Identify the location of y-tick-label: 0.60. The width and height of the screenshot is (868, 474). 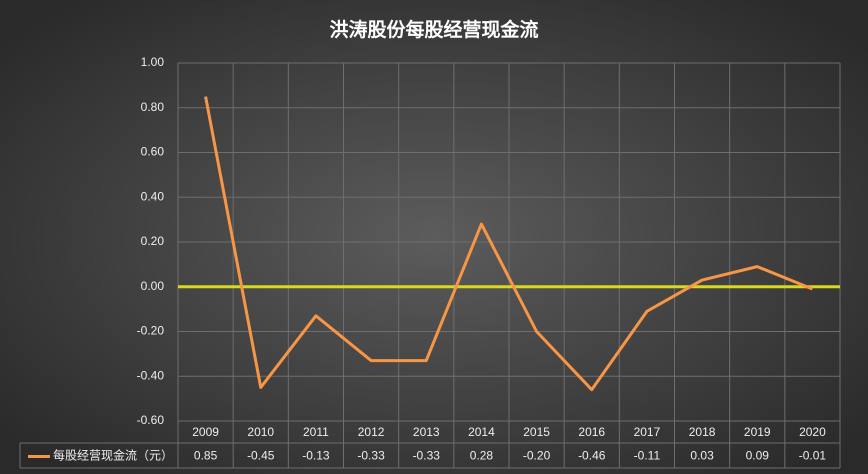
(153, 152).